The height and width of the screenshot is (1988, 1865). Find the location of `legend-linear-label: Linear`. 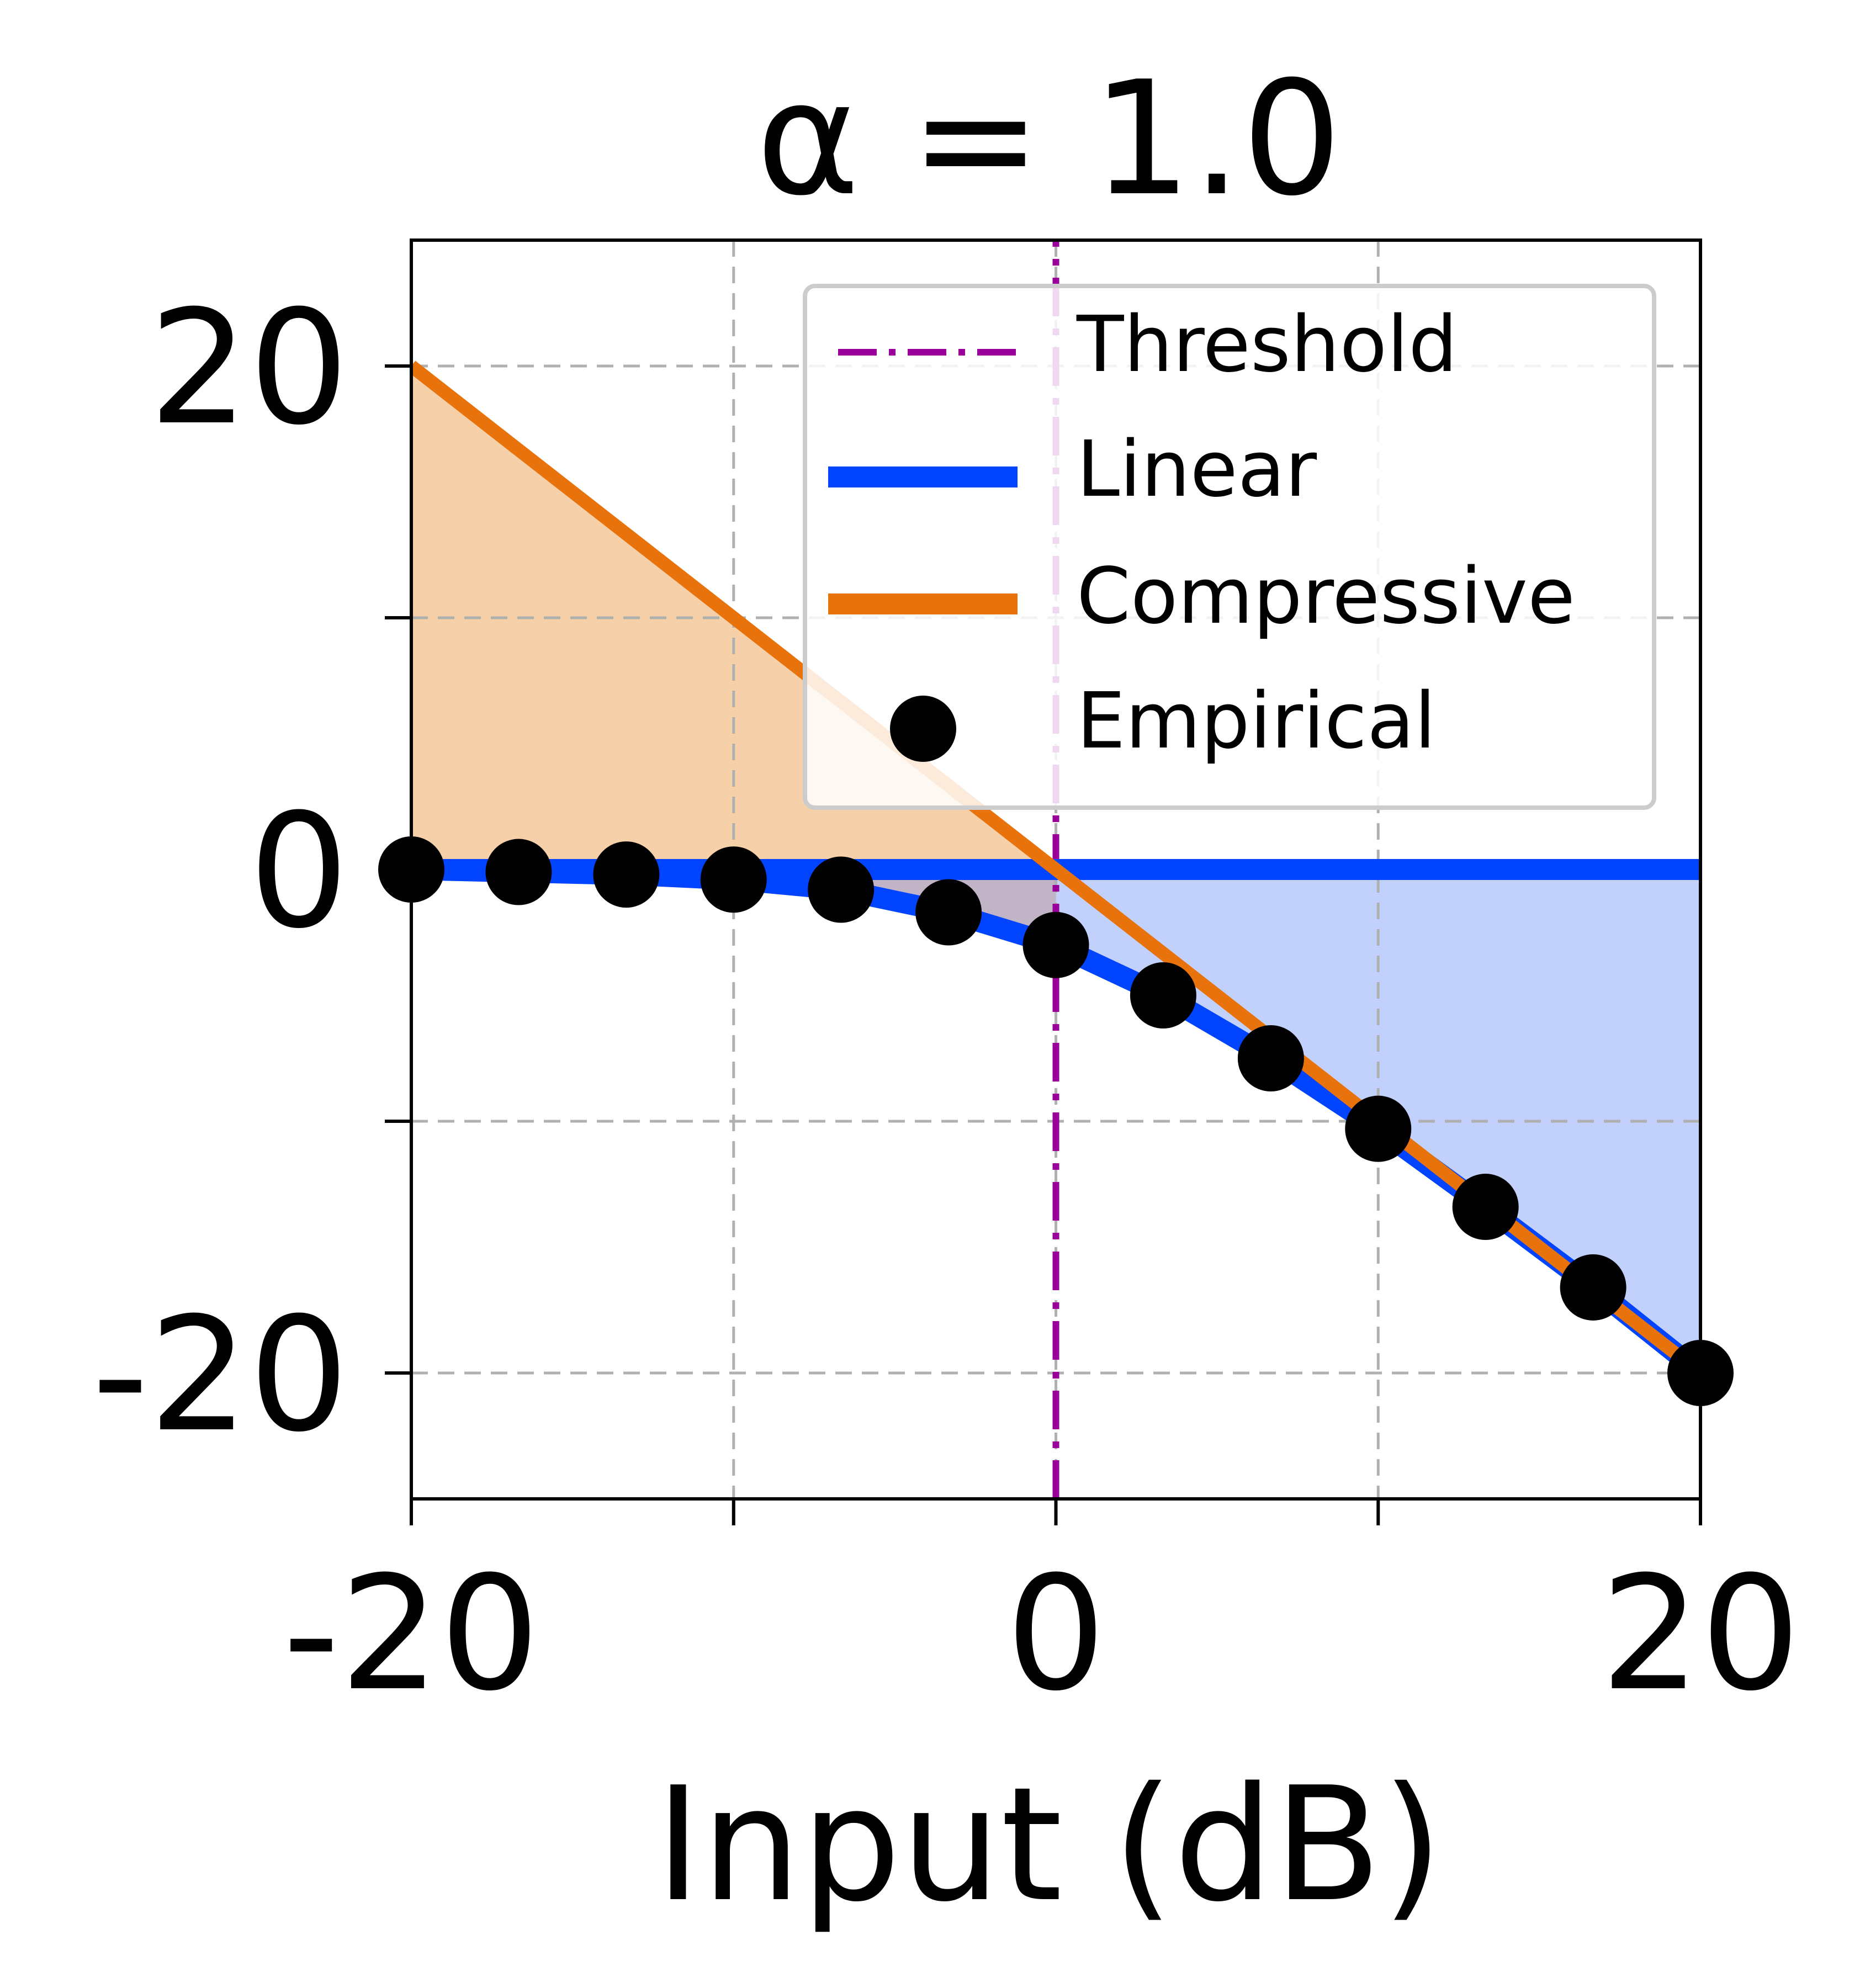

legend-linear-label: Linear is located at coordinates (1197, 470).